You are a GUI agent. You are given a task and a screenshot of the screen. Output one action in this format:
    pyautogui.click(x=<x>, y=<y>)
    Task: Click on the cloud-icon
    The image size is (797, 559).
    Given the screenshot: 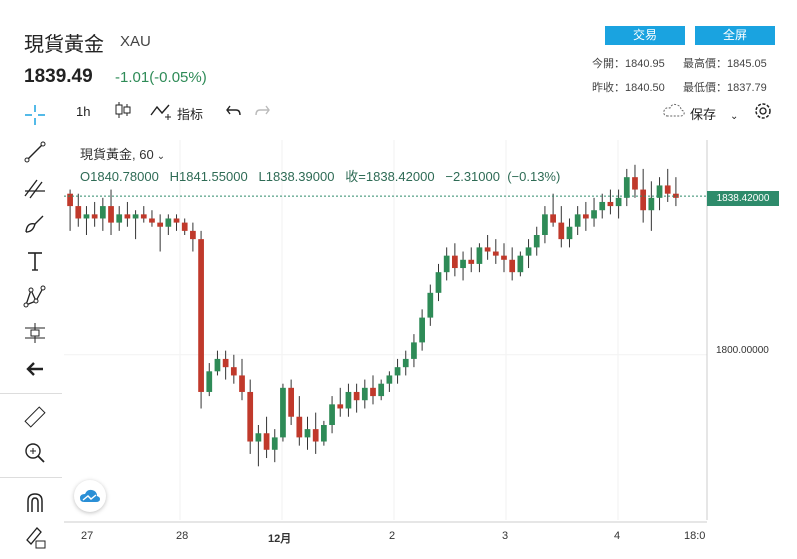 What is the action you would take?
    pyautogui.click(x=674, y=113)
    